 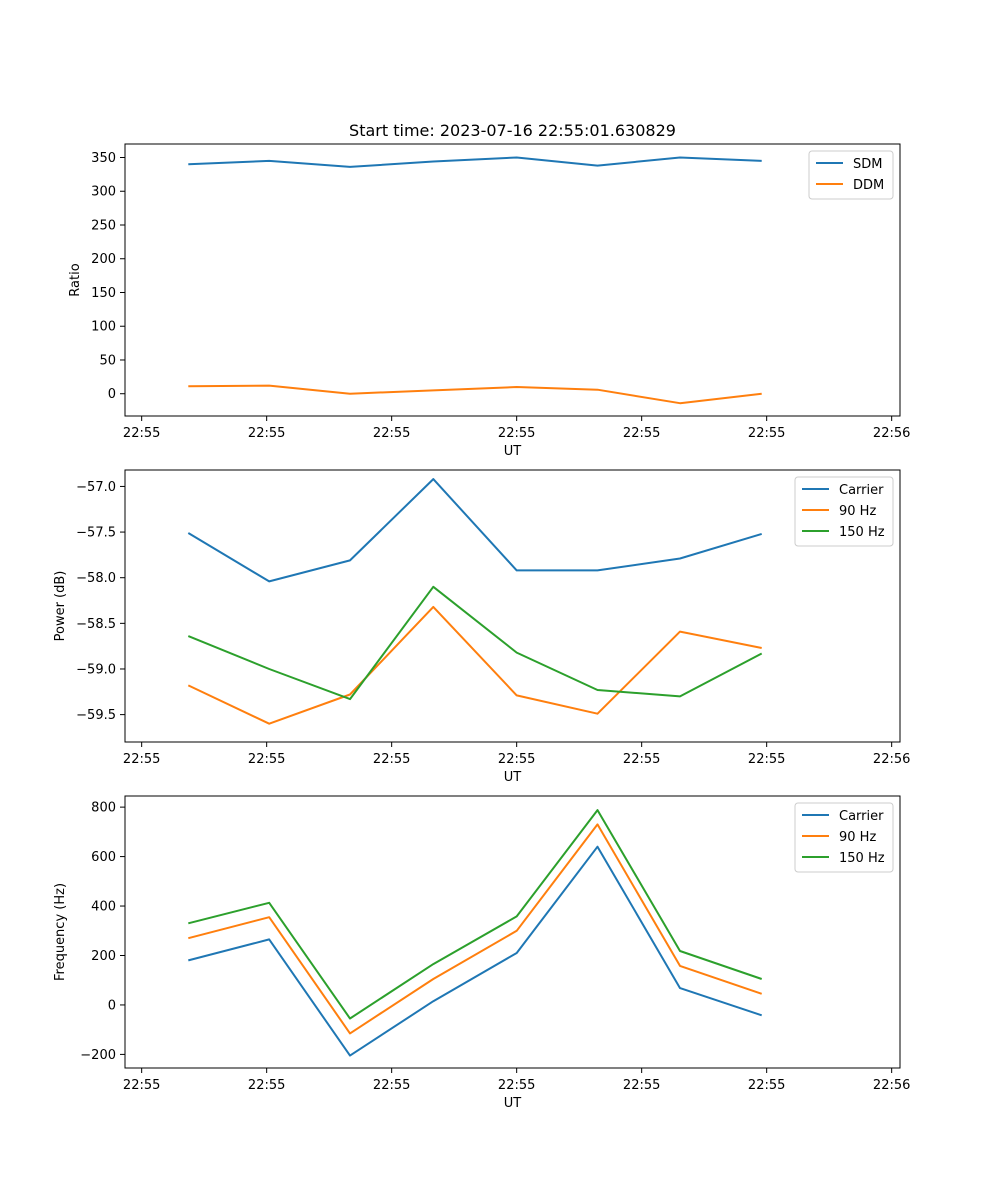 What do you see at coordinates (75, 279) in the screenshot?
I see `y-axis-label: Ratio` at bounding box center [75, 279].